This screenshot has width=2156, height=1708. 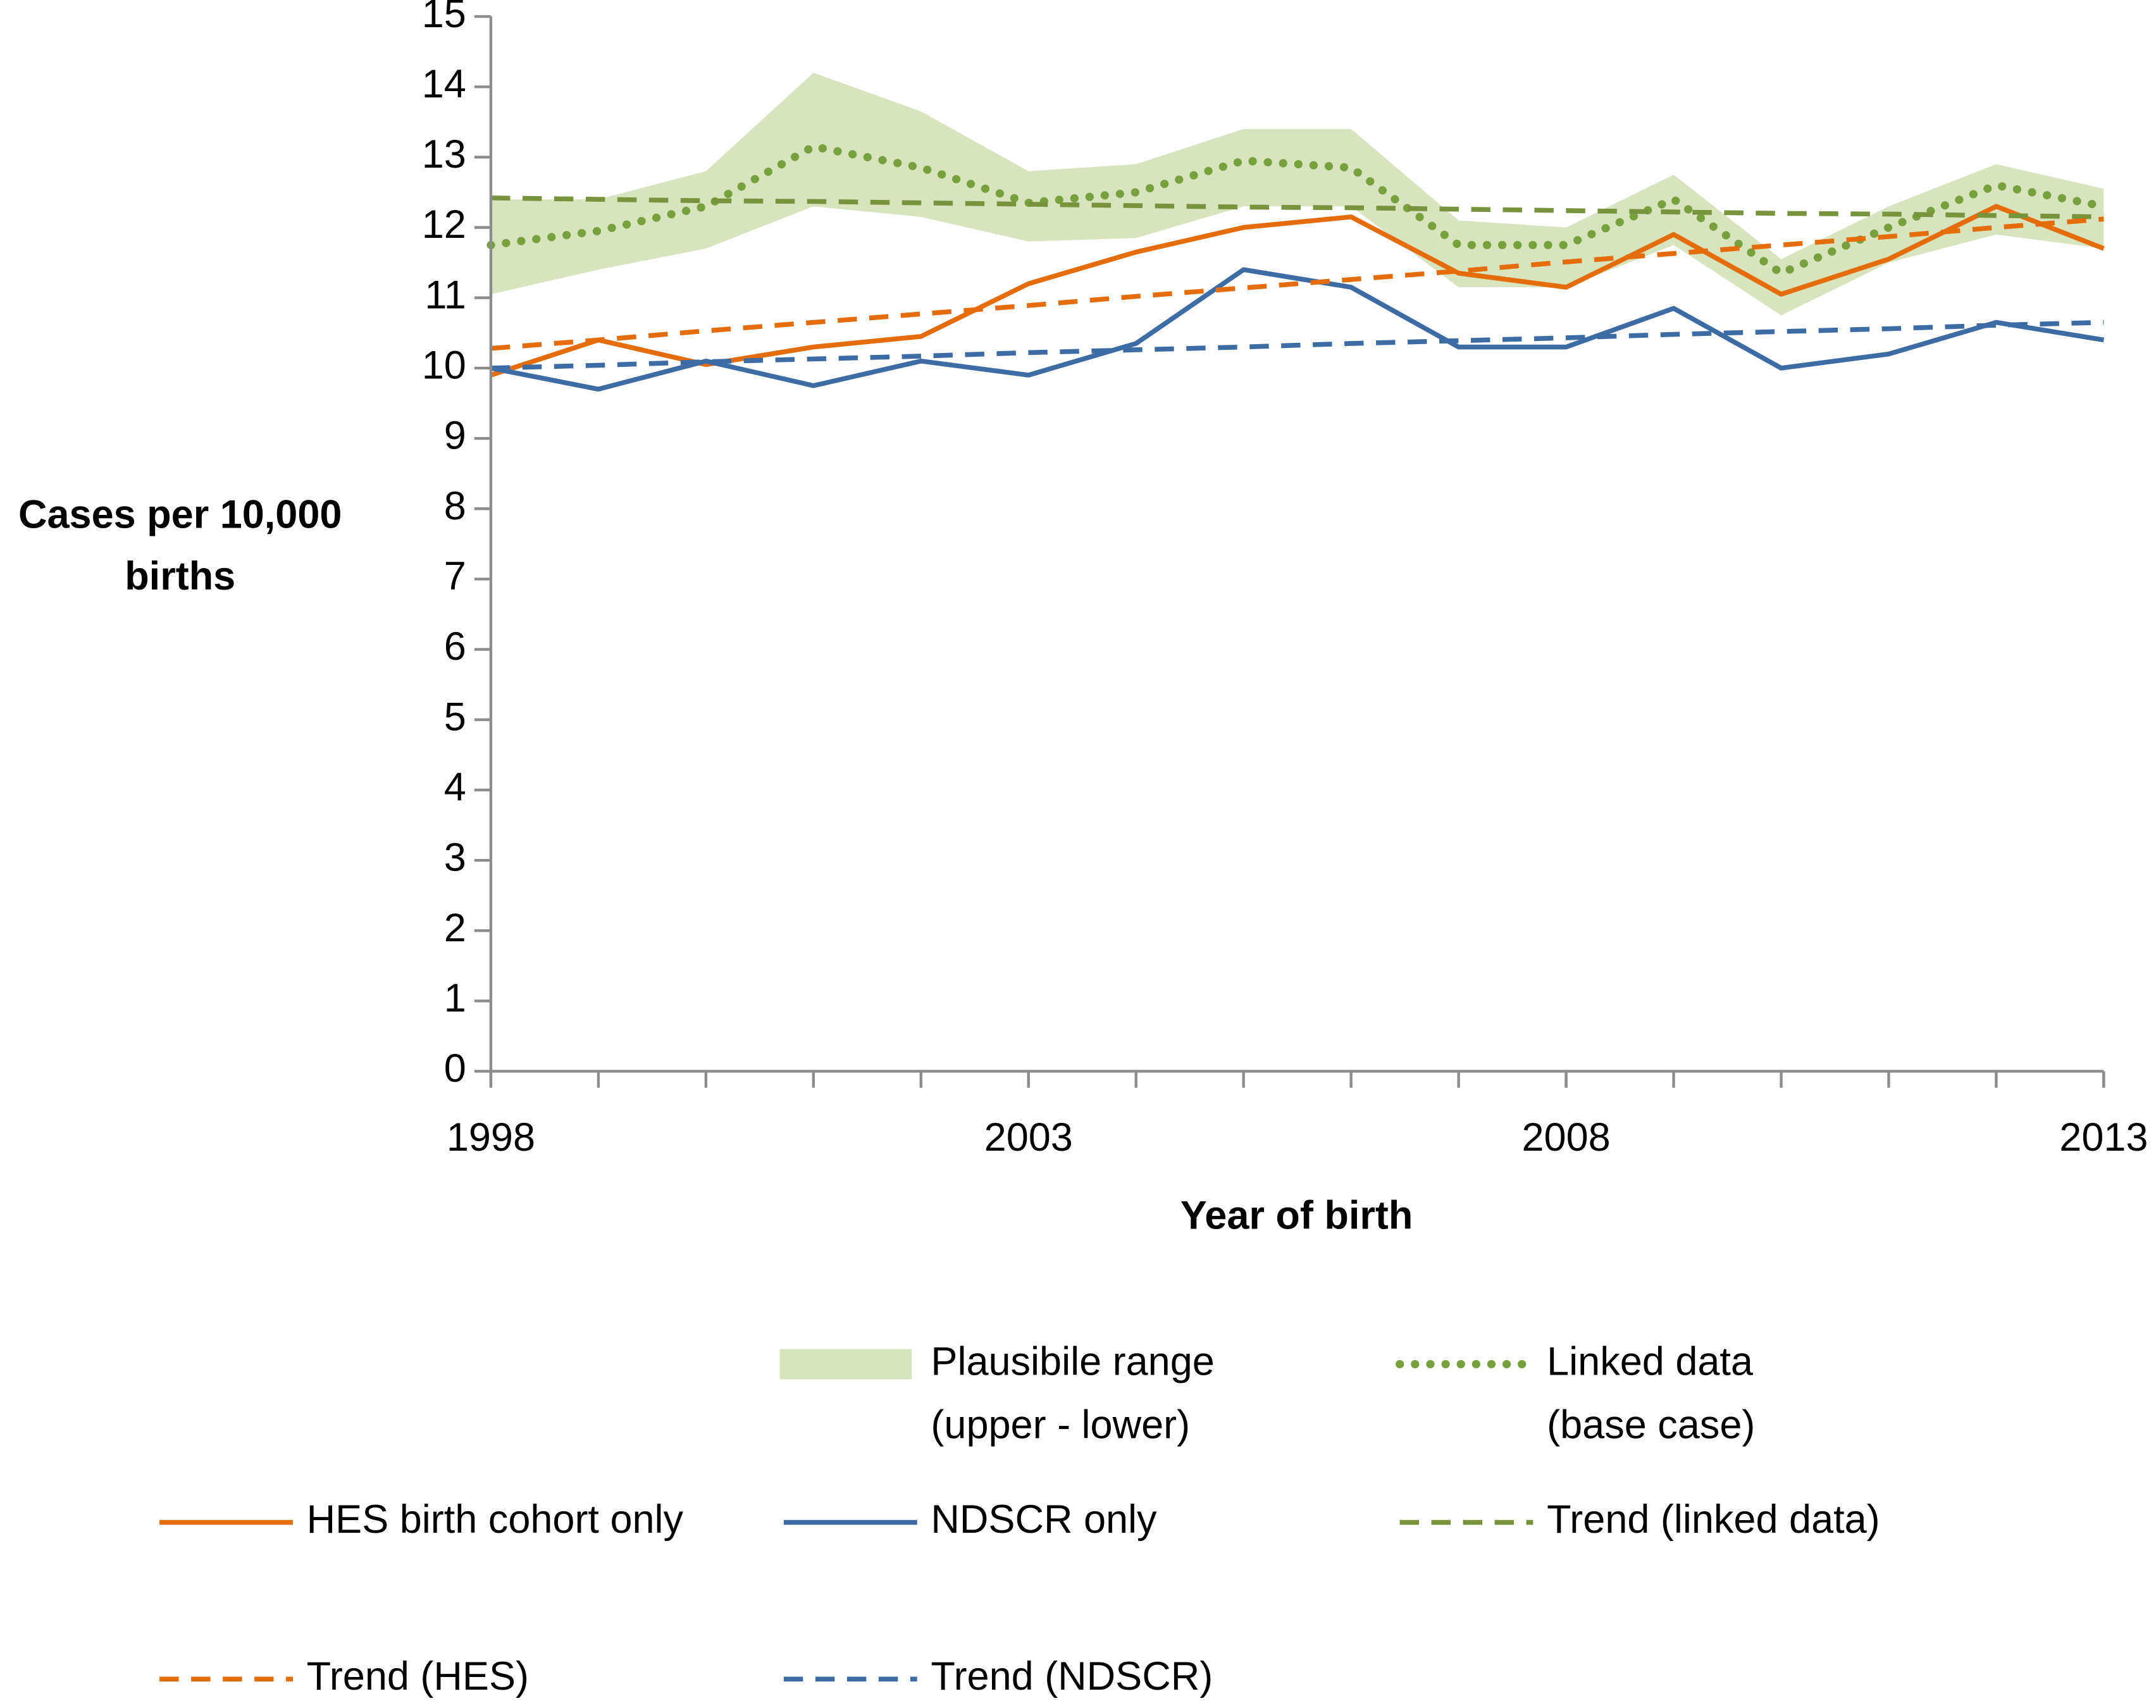 What do you see at coordinates (2103, 1137) in the screenshot?
I see `x-tick-label: 2013` at bounding box center [2103, 1137].